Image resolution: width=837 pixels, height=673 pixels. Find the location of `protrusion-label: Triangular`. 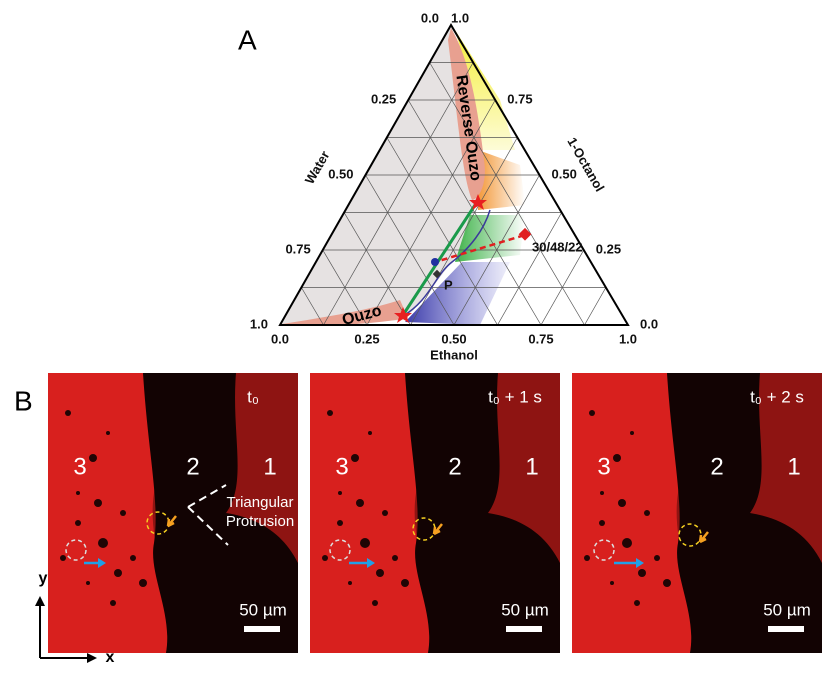

protrusion-label: Triangular is located at coordinates (260, 502).